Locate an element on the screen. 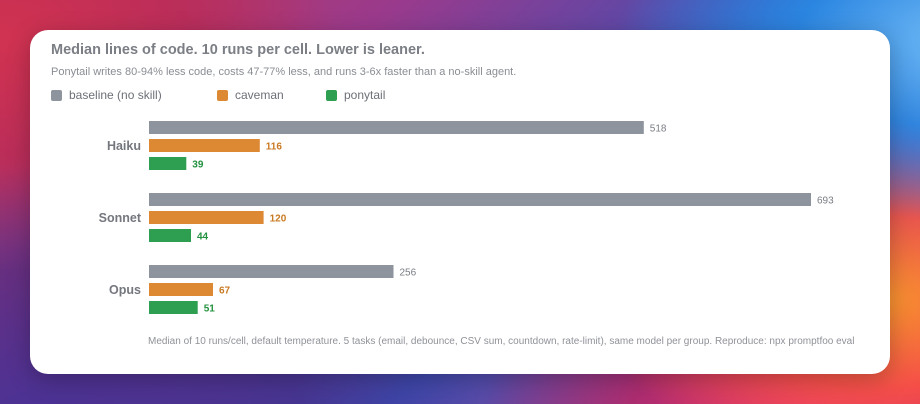 This screenshot has width=920, height=404. value-label-sonnet-caveman: 120 is located at coordinates (278, 219).